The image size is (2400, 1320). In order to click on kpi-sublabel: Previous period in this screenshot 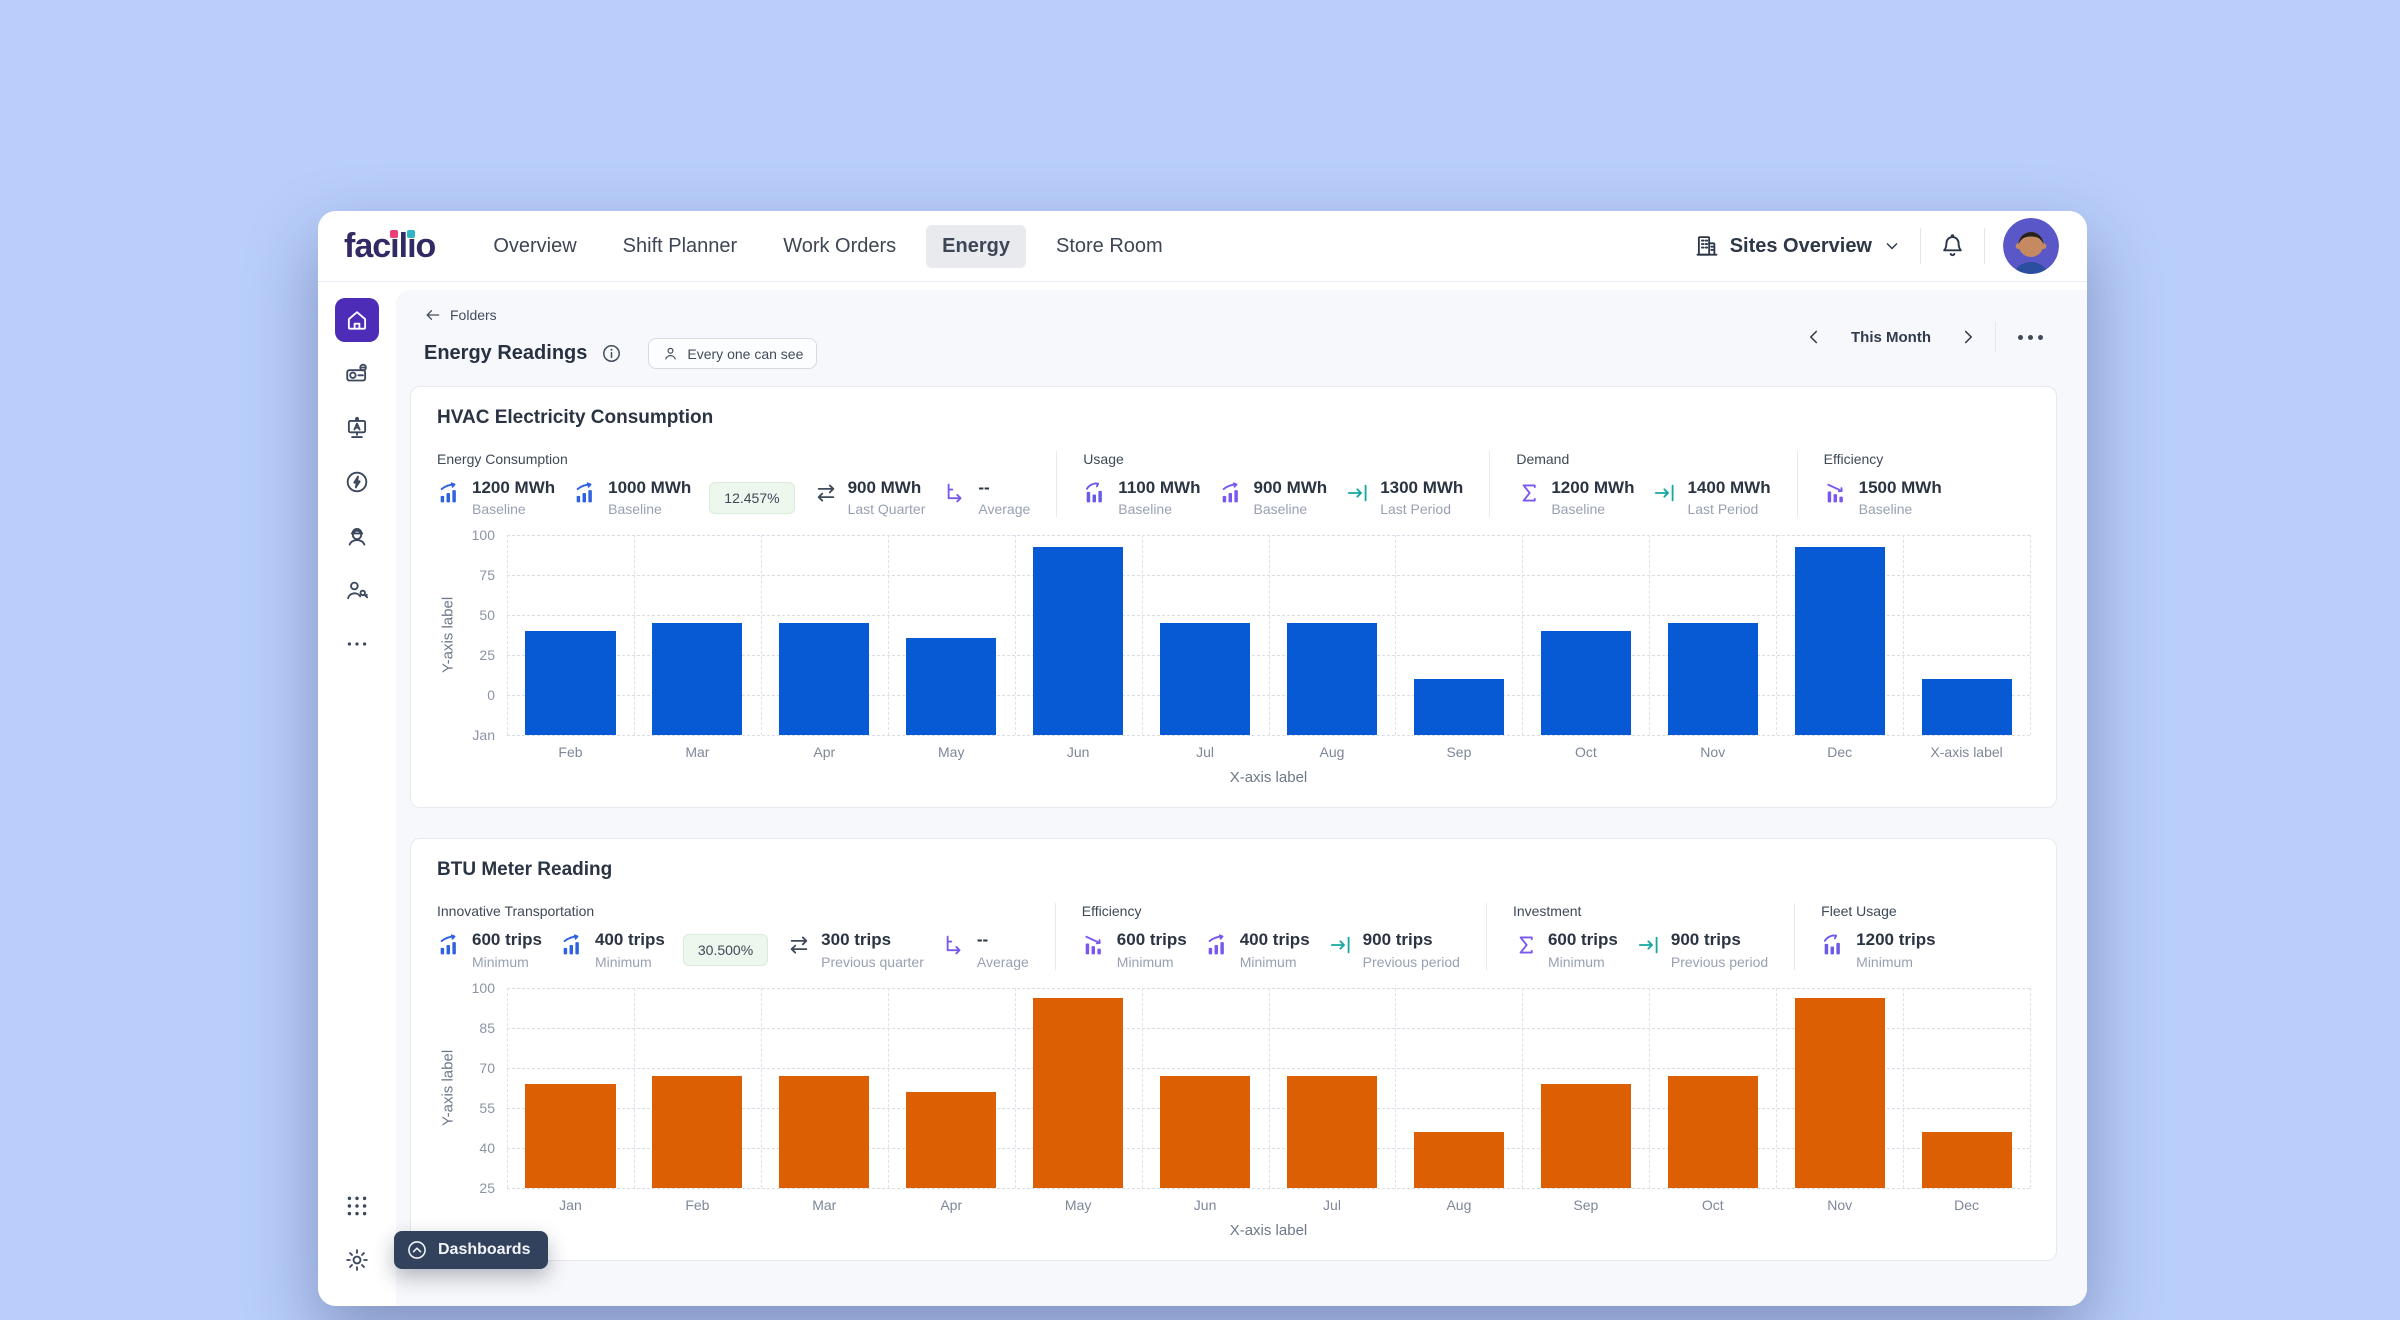, I will do `click(1411, 961)`.